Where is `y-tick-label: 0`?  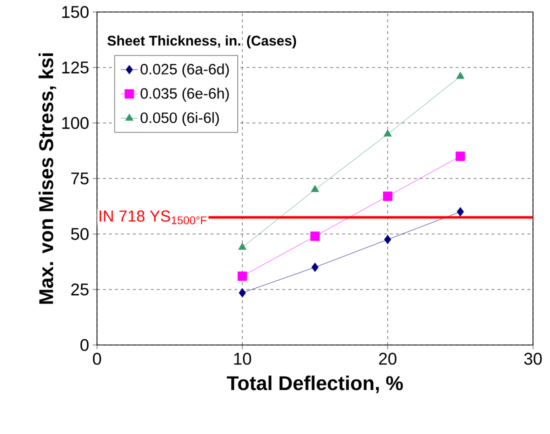 y-tick-label: 0 is located at coordinates (84, 344).